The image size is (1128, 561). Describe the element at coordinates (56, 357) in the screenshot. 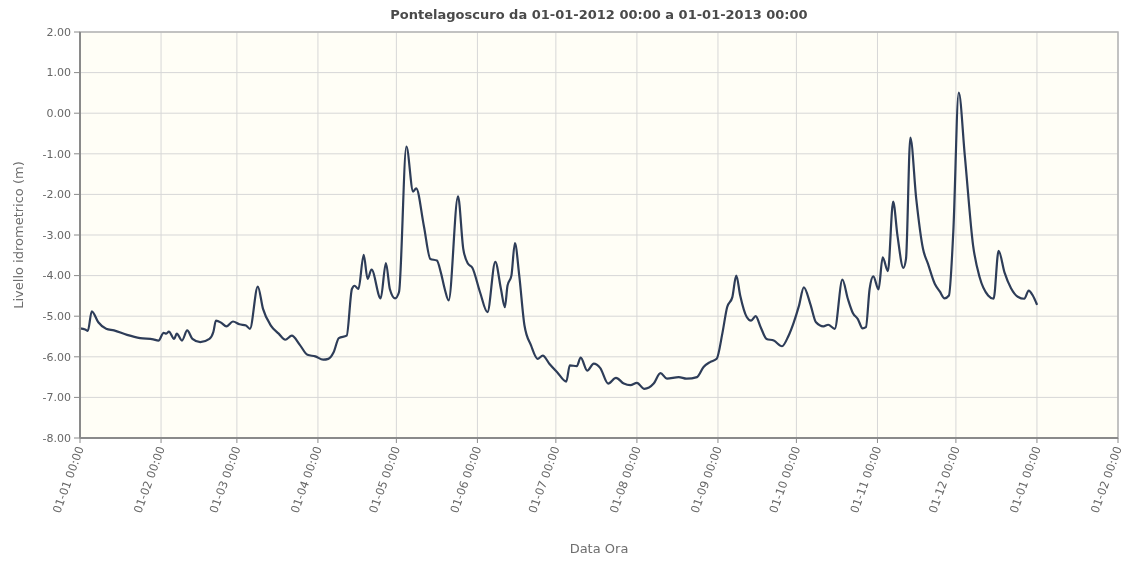

I see `y-tick-label: -6.00` at that location.